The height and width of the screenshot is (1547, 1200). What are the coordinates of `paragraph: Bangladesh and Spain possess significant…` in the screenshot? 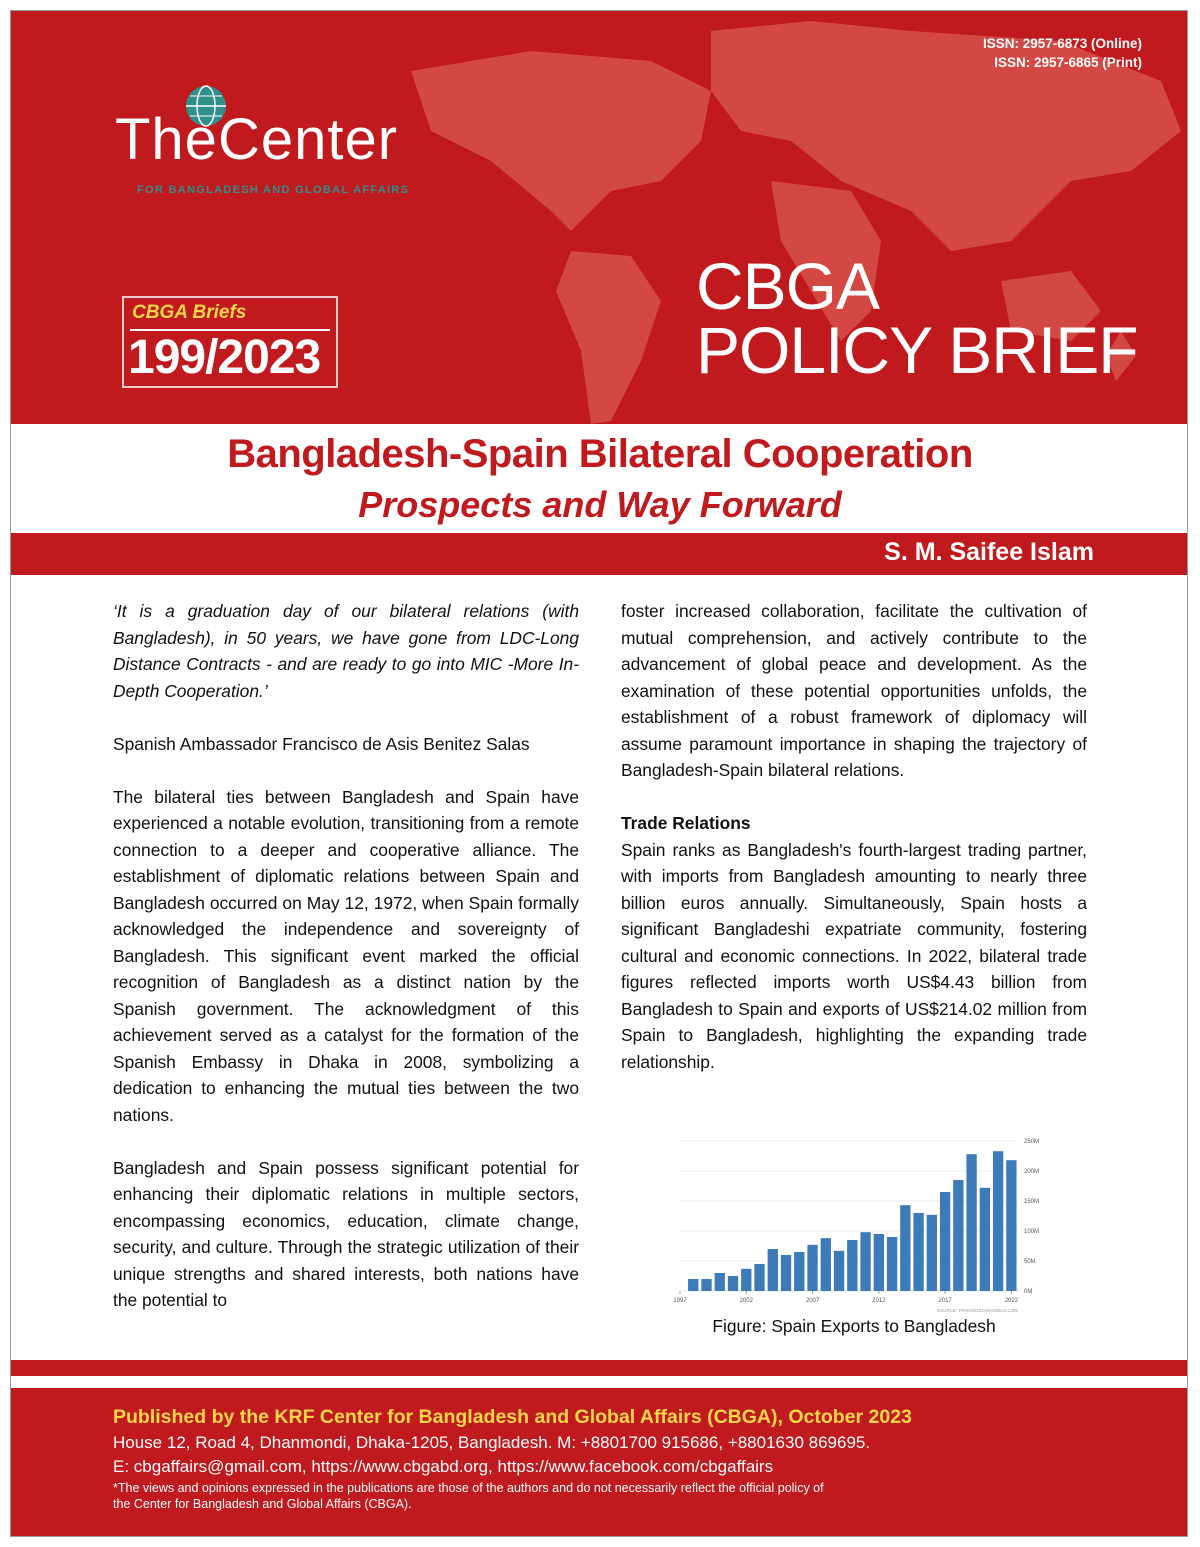 It's located at (346, 1234).